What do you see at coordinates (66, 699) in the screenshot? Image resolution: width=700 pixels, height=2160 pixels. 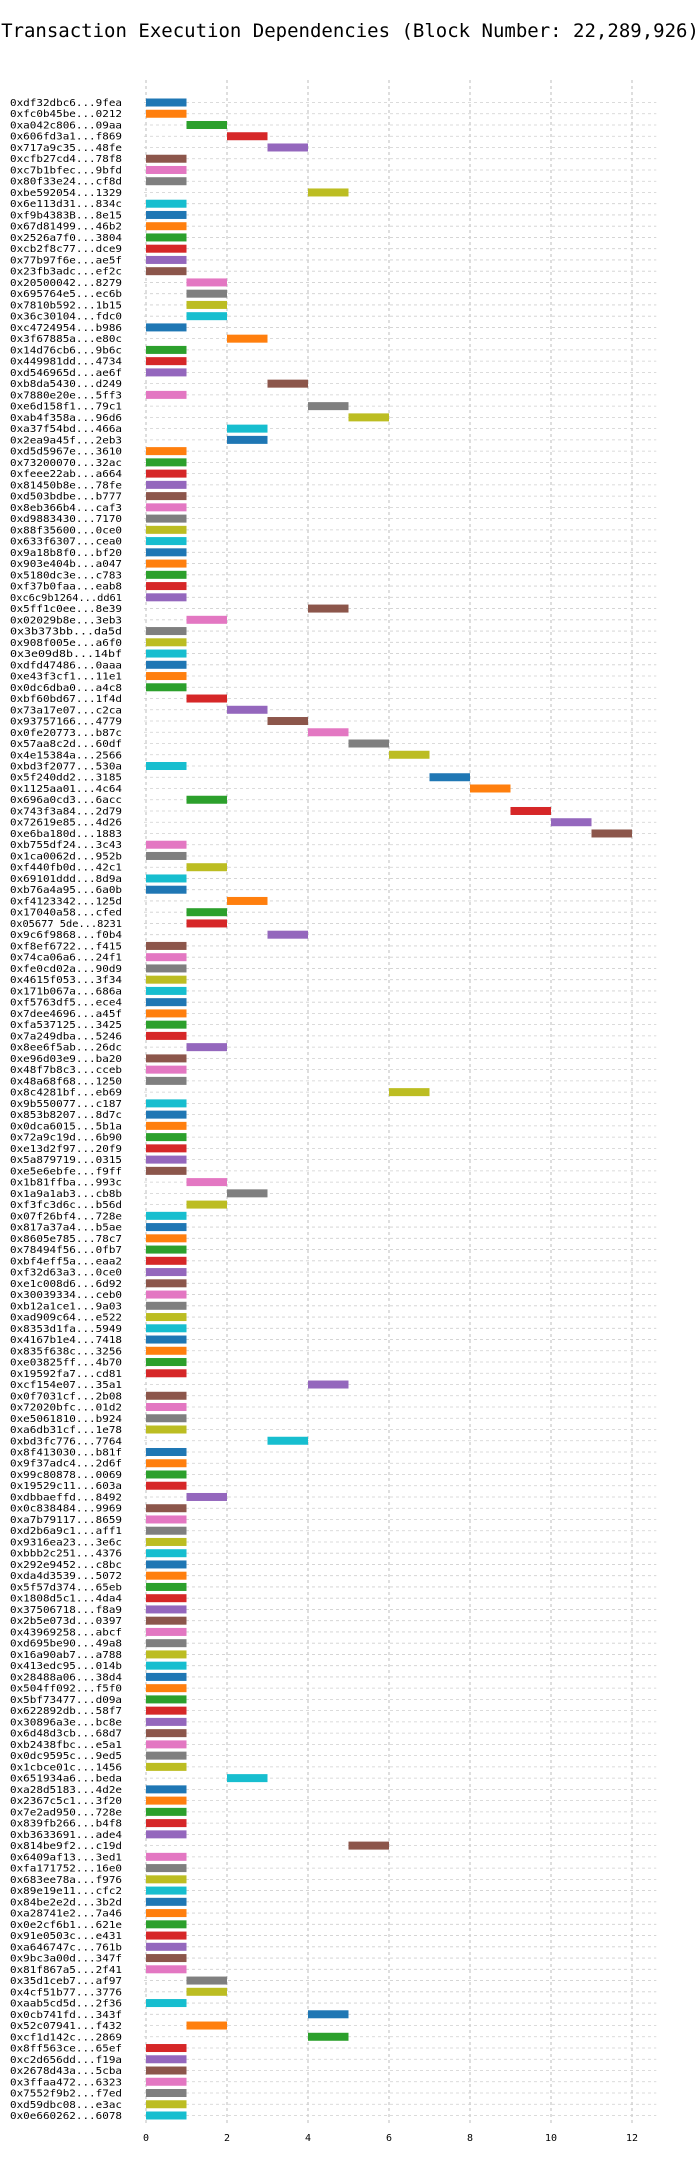 I see `y-tick-label: 0xbf60bd67...1f4d` at bounding box center [66, 699].